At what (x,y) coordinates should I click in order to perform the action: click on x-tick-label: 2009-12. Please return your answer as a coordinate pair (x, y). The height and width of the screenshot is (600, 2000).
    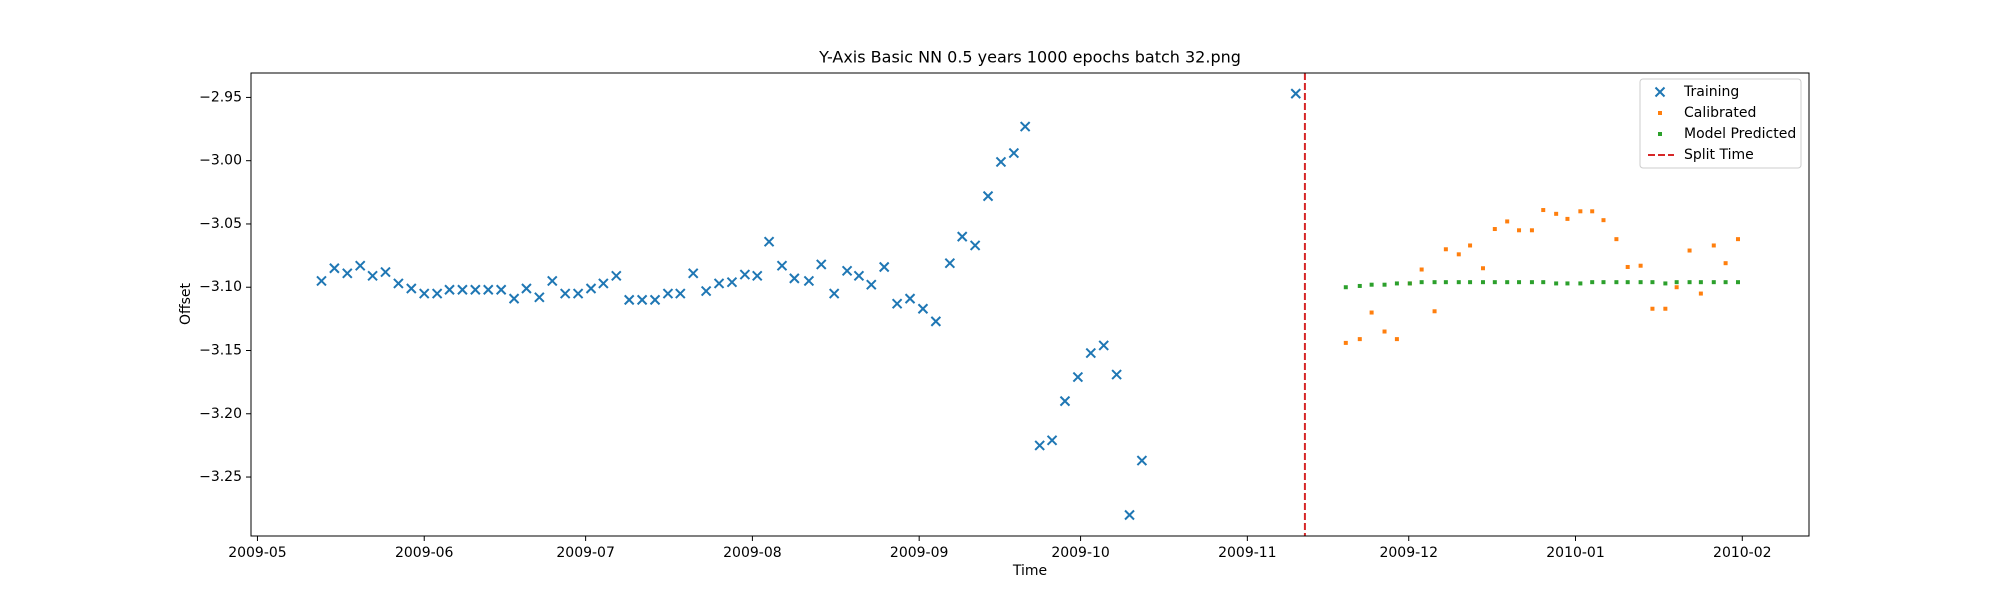
    Looking at the image, I should click on (1408, 553).